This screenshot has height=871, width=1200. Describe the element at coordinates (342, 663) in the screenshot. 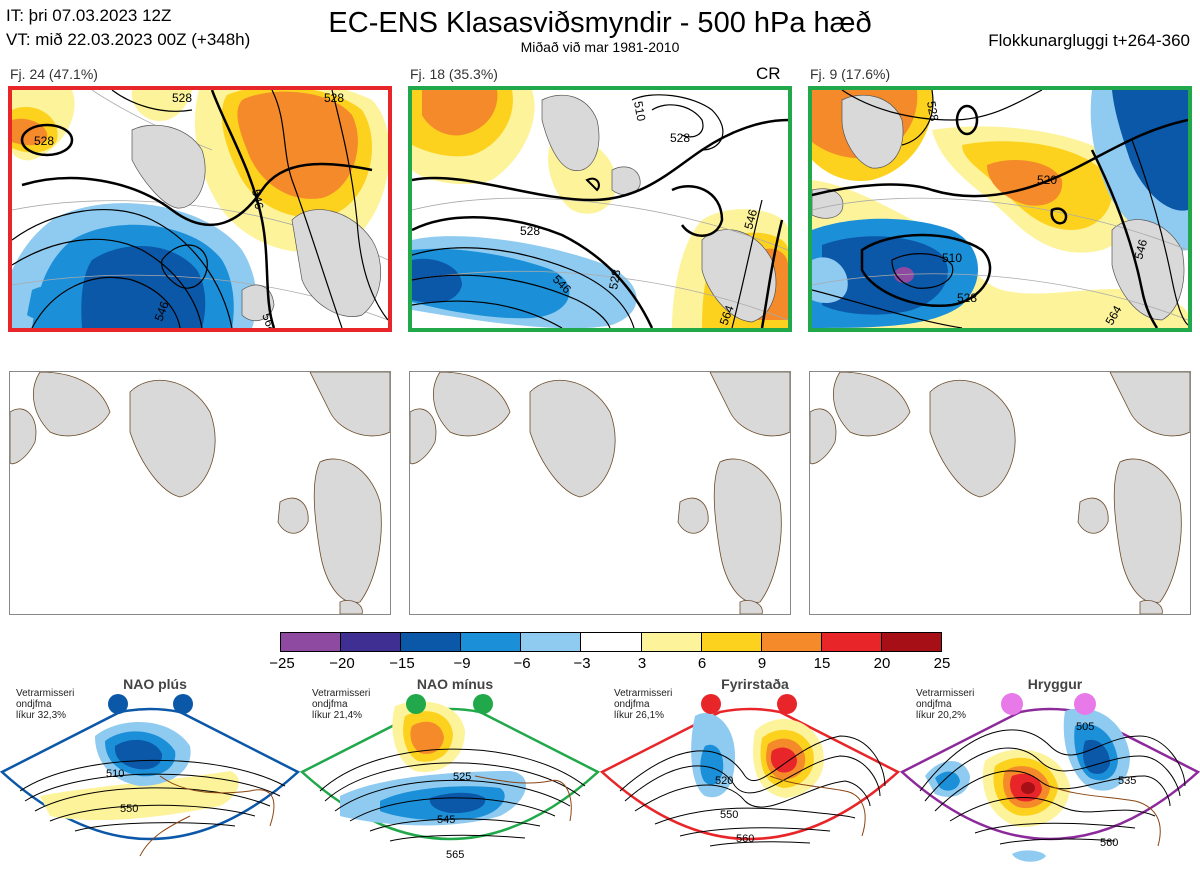

I see `colorbar-tick: −20` at that location.